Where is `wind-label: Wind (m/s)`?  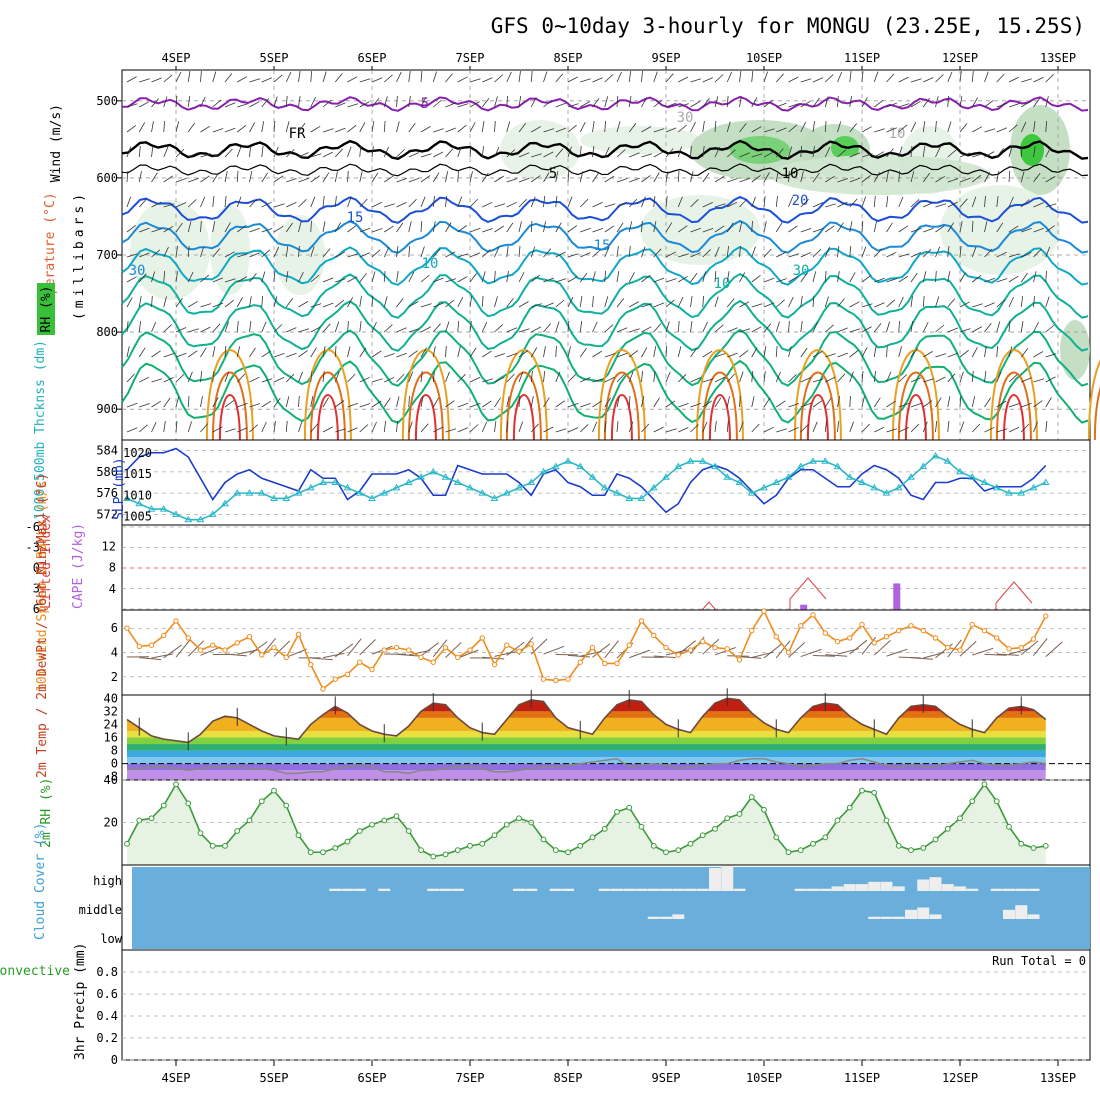
wind-label: Wind (m/s) is located at coordinates (56, 143).